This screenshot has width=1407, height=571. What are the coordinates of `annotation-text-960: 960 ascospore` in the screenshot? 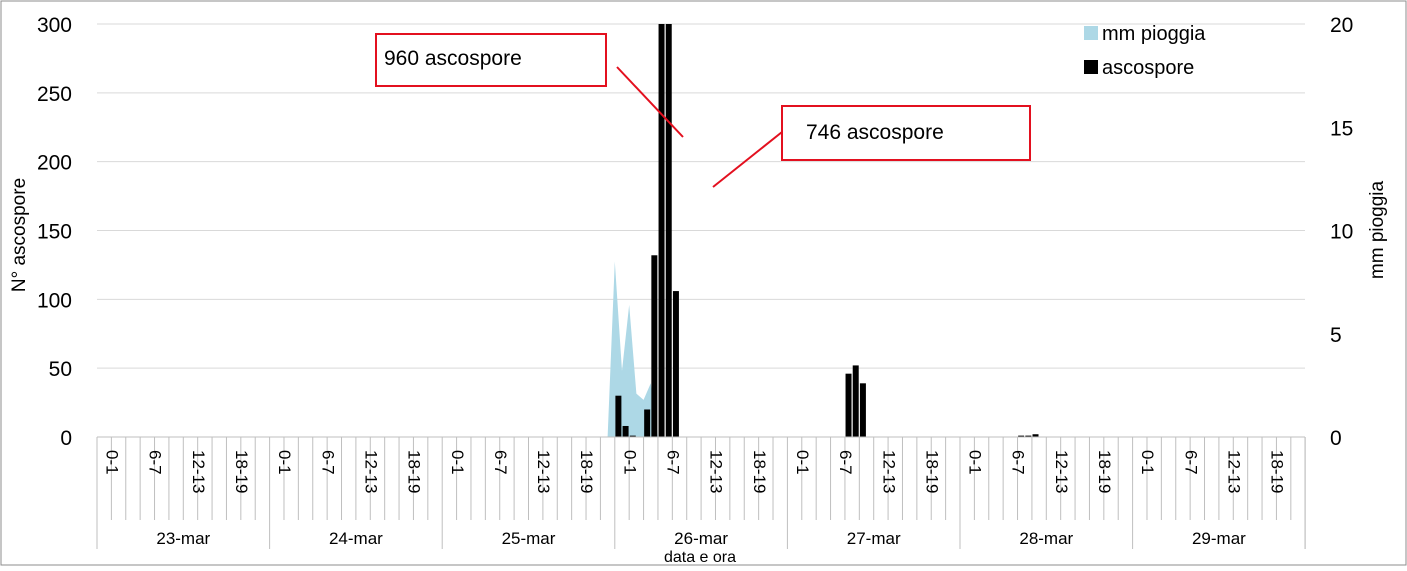 It's located at (453, 58).